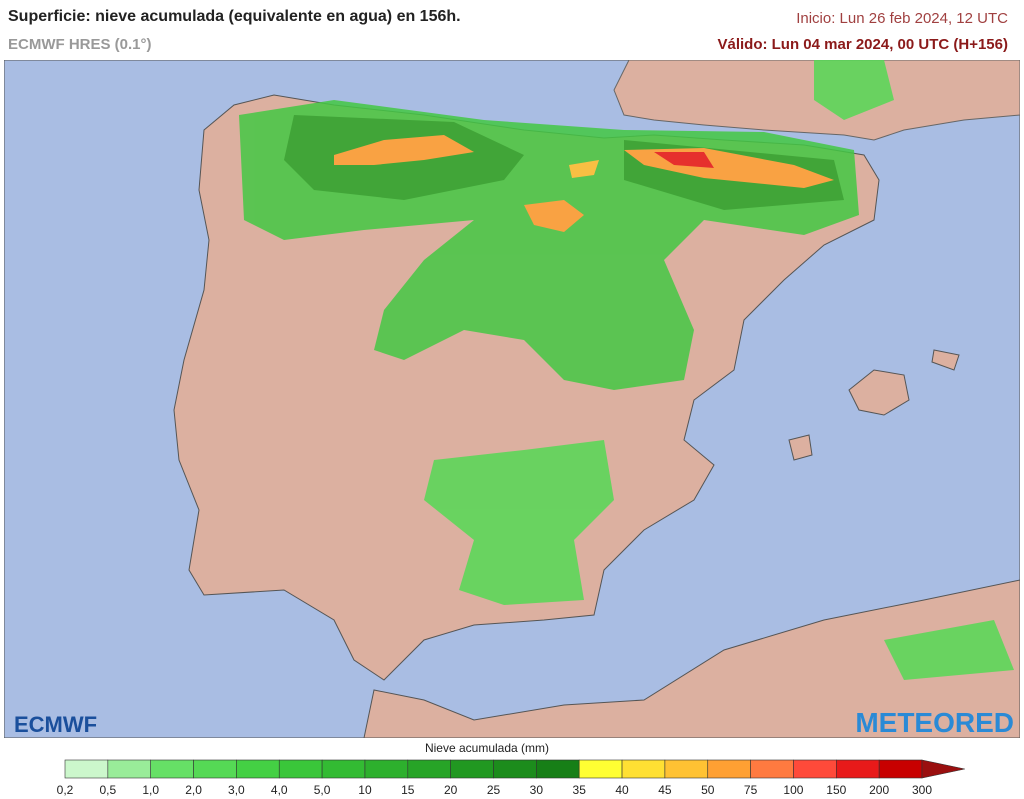 This screenshot has width=1024, height=799. I want to click on africa, so click(691, 658).